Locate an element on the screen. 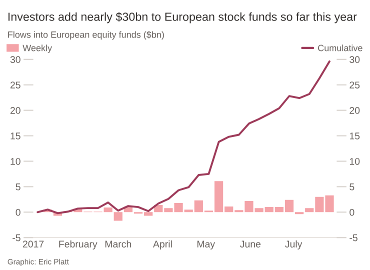 This screenshot has height=270, width=370. y-tick-label: 20 is located at coordinates (15, 110).